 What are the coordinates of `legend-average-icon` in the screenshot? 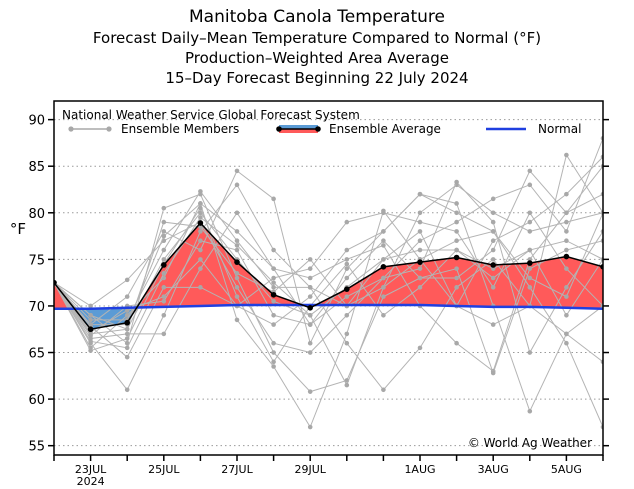 It's located at (298, 129).